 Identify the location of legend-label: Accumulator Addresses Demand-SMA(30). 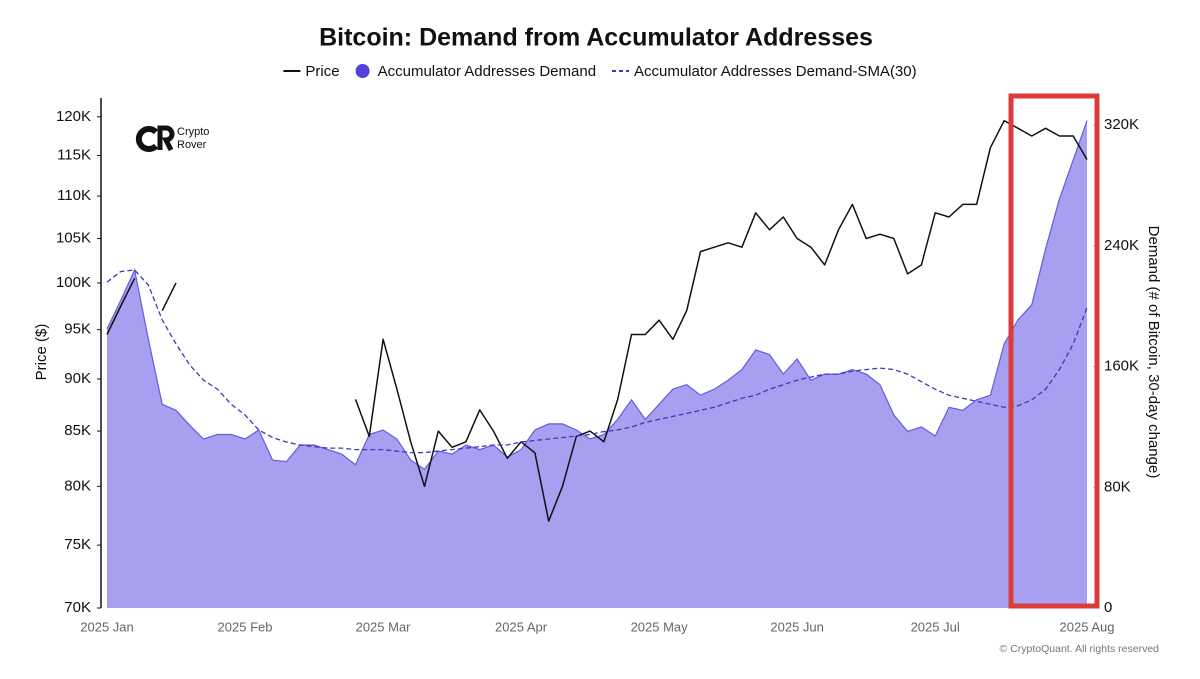
(775, 71).